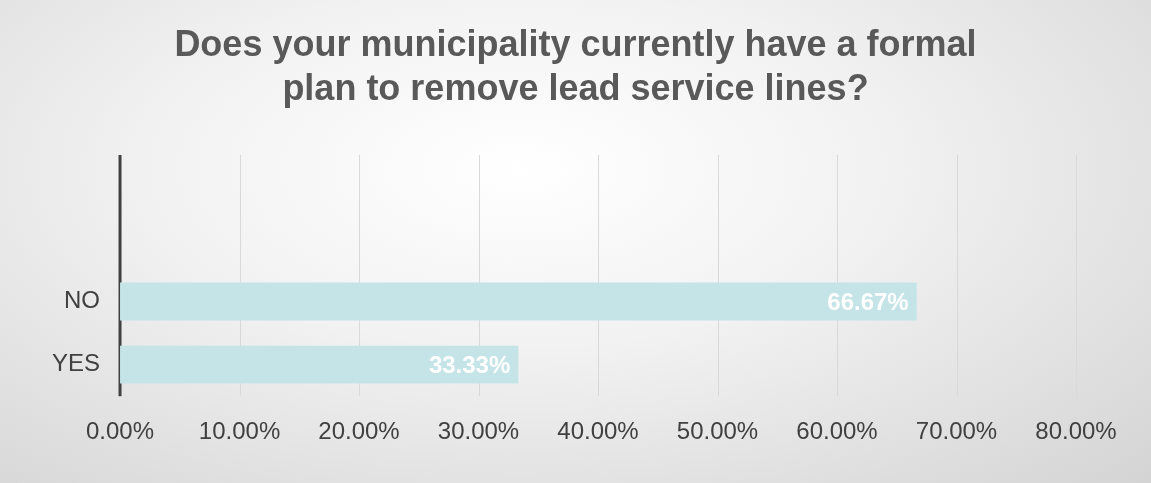 This screenshot has height=483, width=1151. What do you see at coordinates (868, 302) in the screenshot?
I see `data-label: 66.67%` at bounding box center [868, 302].